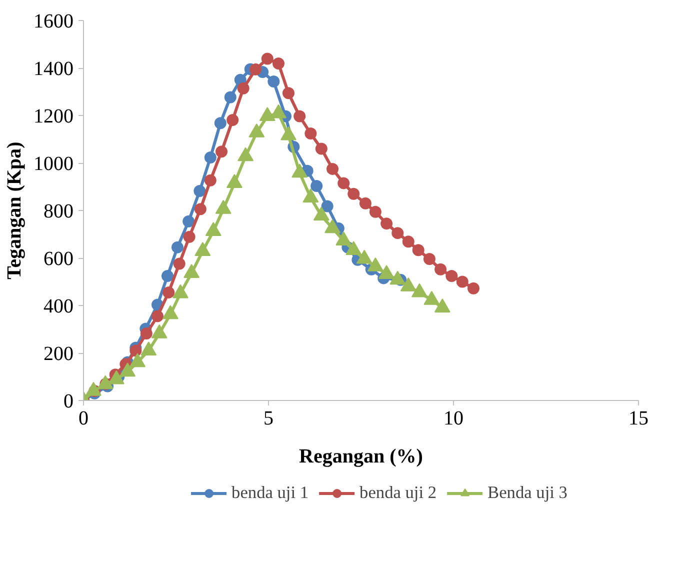 The height and width of the screenshot is (581, 693). What do you see at coordinates (528, 492) in the screenshot?
I see `legend-label: Benda uji 3` at bounding box center [528, 492].